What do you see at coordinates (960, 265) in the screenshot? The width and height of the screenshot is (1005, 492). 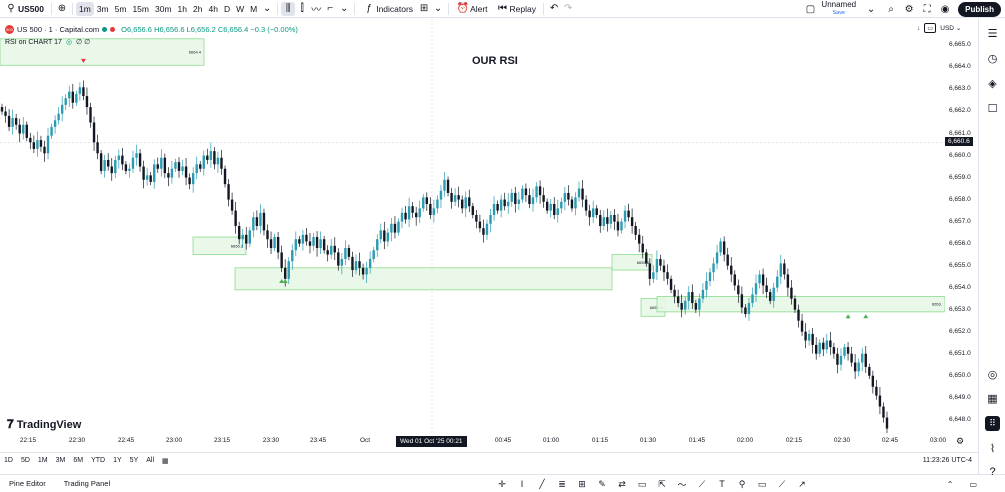 I see `price-tick: 6,655.0` at bounding box center [960, 265].